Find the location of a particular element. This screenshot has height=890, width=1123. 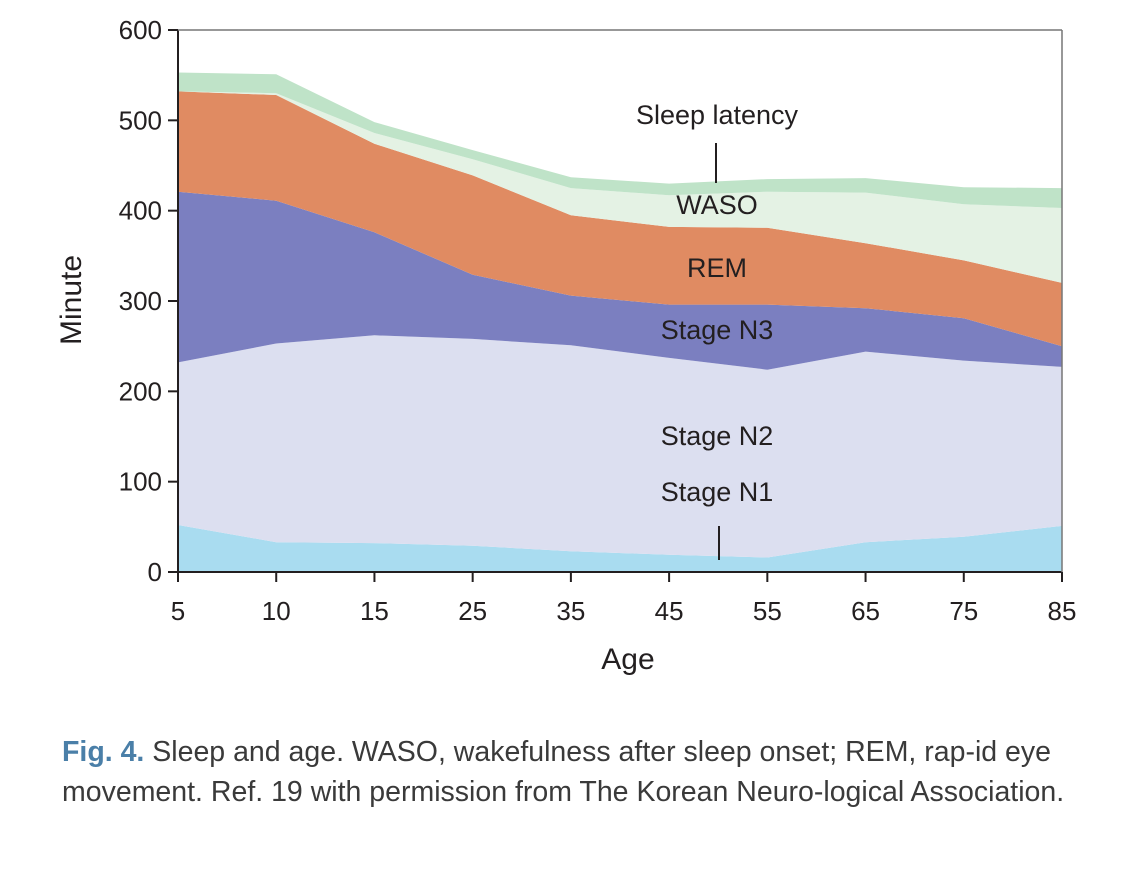

y-tick-label: 200 is located at coordinates (140, 391).